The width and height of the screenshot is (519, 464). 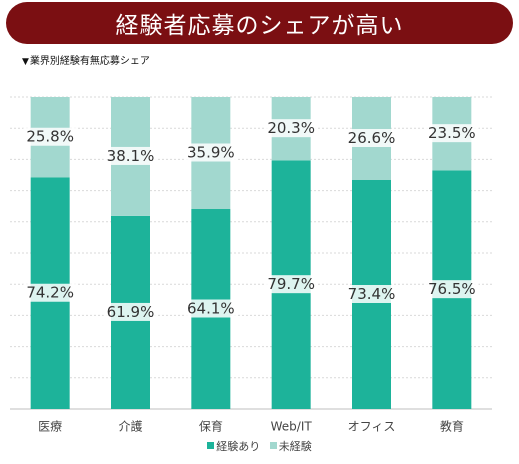 I want to click on legend-item-experienced: 経験あり, so click(x=233, y=446).